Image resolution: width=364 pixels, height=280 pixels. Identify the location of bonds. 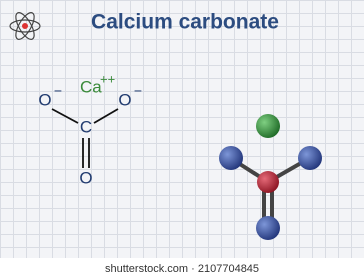
(85, 138).